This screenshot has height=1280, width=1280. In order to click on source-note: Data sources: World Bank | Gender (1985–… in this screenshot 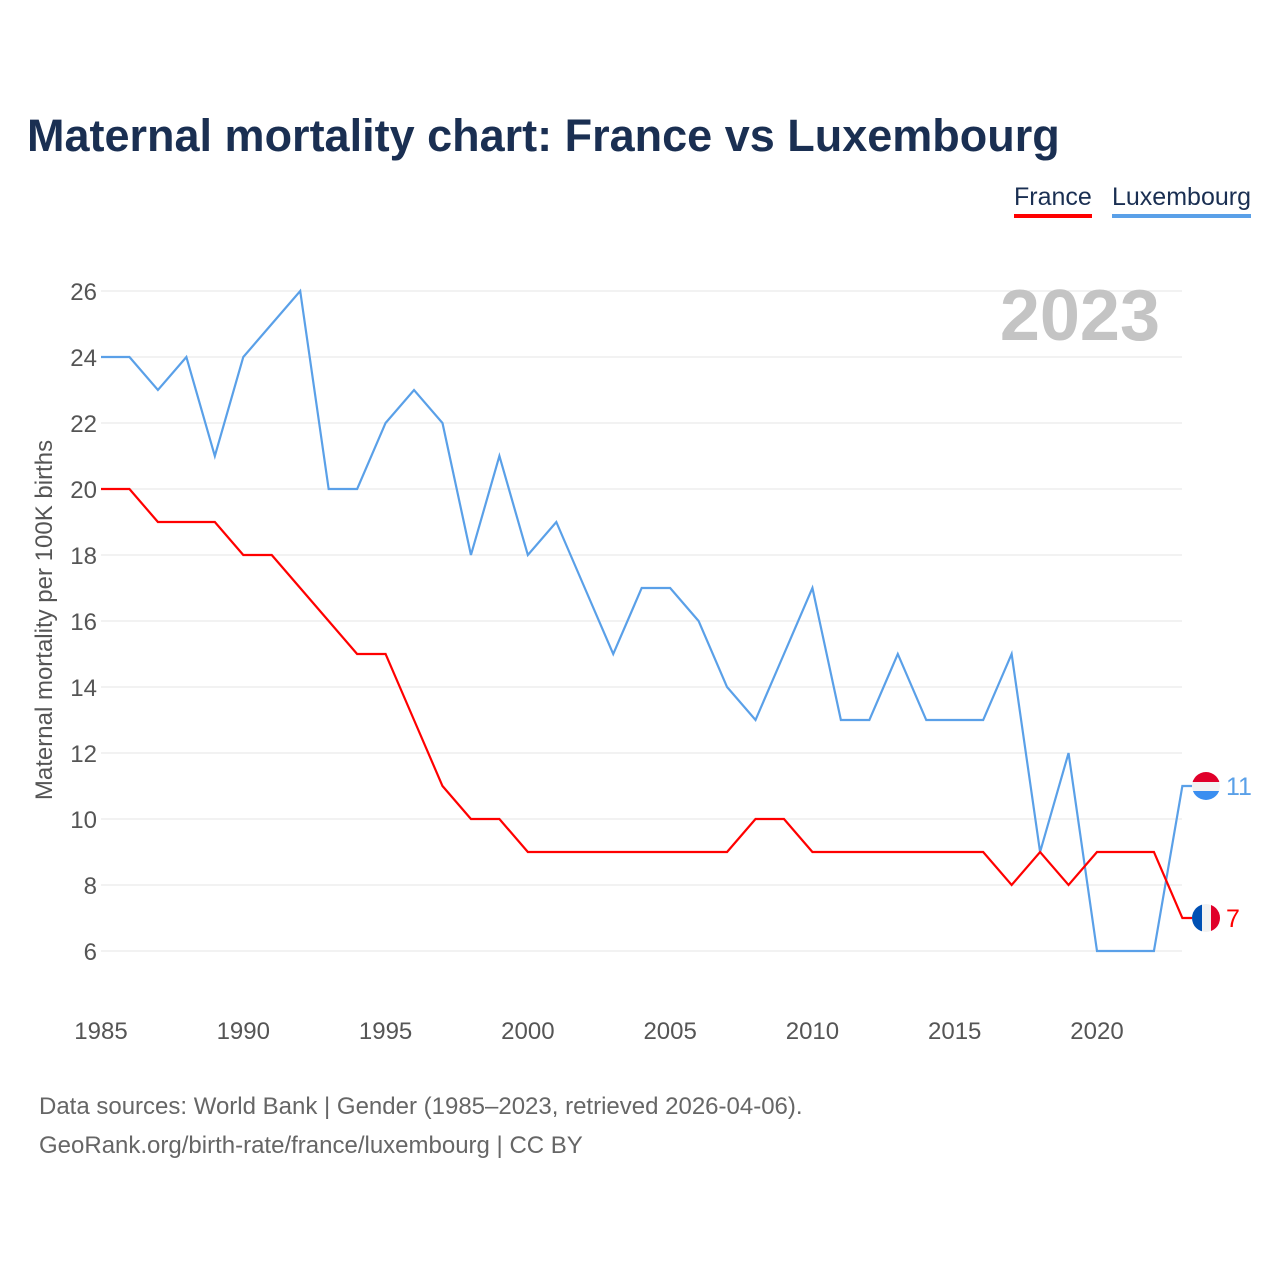, I will do `click(421, 1126)`.